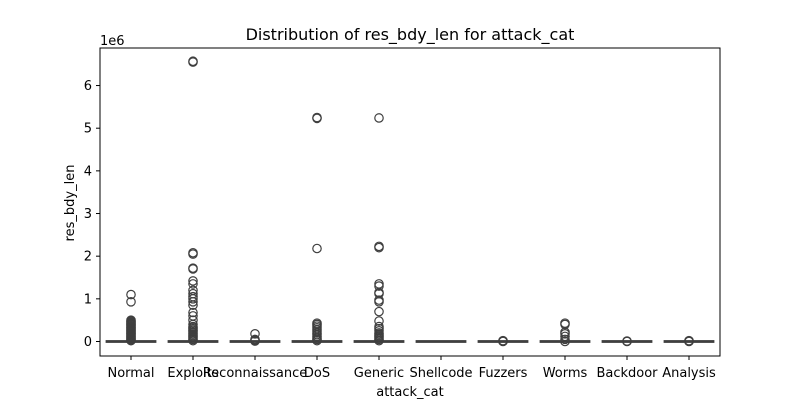  I want to click on y-tick-label: 1, so click(88, 299).